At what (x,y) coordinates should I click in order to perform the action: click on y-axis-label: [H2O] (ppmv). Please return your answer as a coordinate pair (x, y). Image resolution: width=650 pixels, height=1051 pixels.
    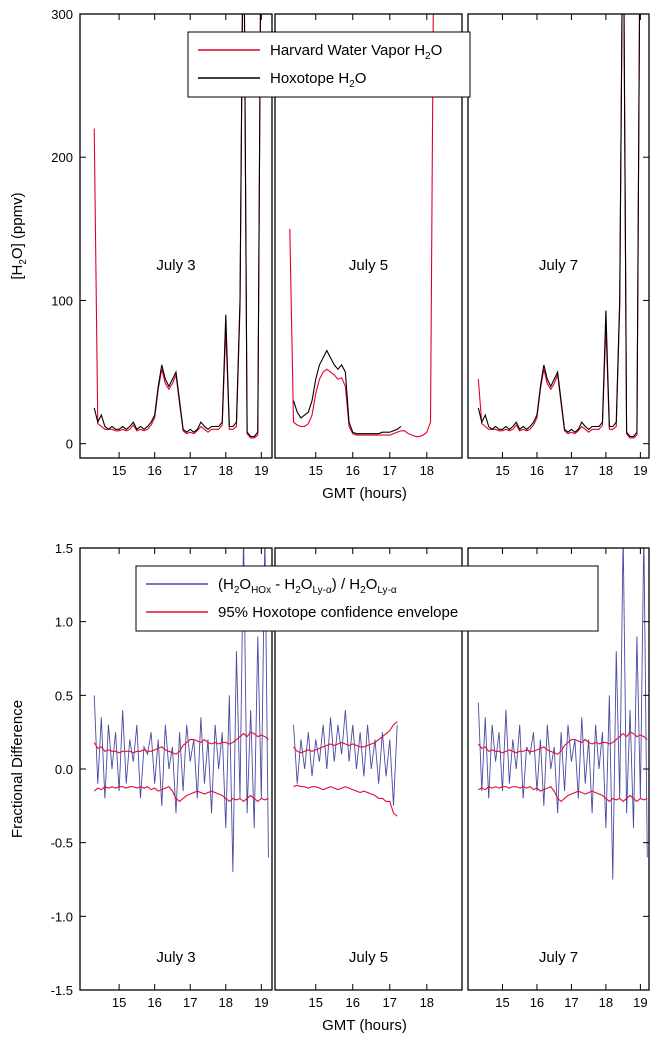
    Looking at the image, I should click on (19, 235).